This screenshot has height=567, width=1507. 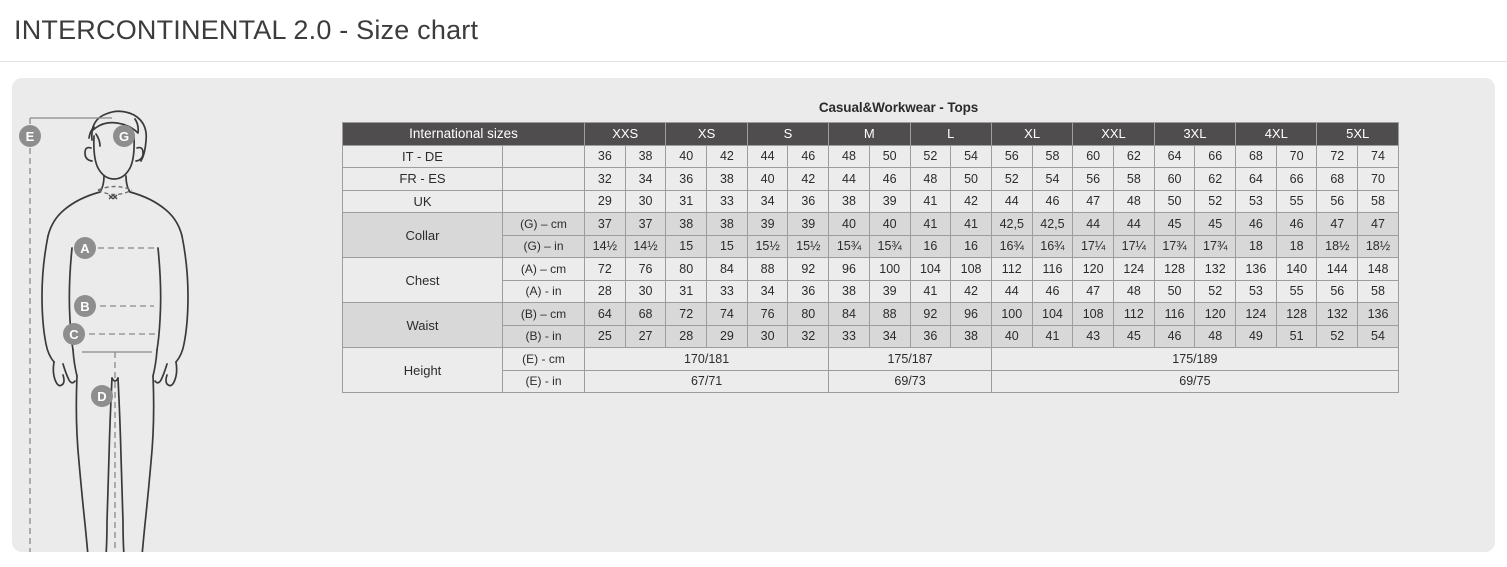 What do you see at coordinates (543, 336) in the screenshot?
I see `row-unit-b-in: (B) - in` at bounding box center [543, 336].